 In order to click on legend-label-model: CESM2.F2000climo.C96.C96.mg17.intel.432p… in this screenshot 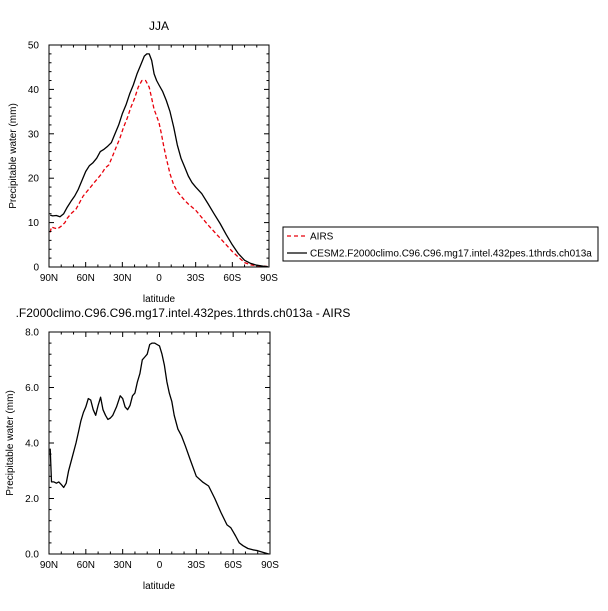, I will do `click(451, 254)`.